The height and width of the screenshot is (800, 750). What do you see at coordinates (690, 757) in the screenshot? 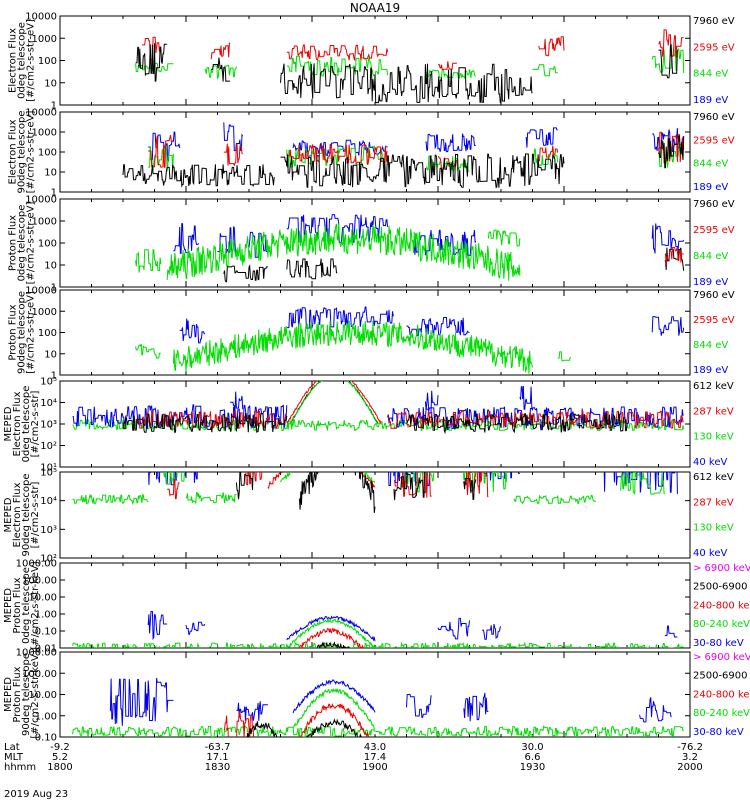
I see `footer-value: 3.2` at bounding box center [690, 757].